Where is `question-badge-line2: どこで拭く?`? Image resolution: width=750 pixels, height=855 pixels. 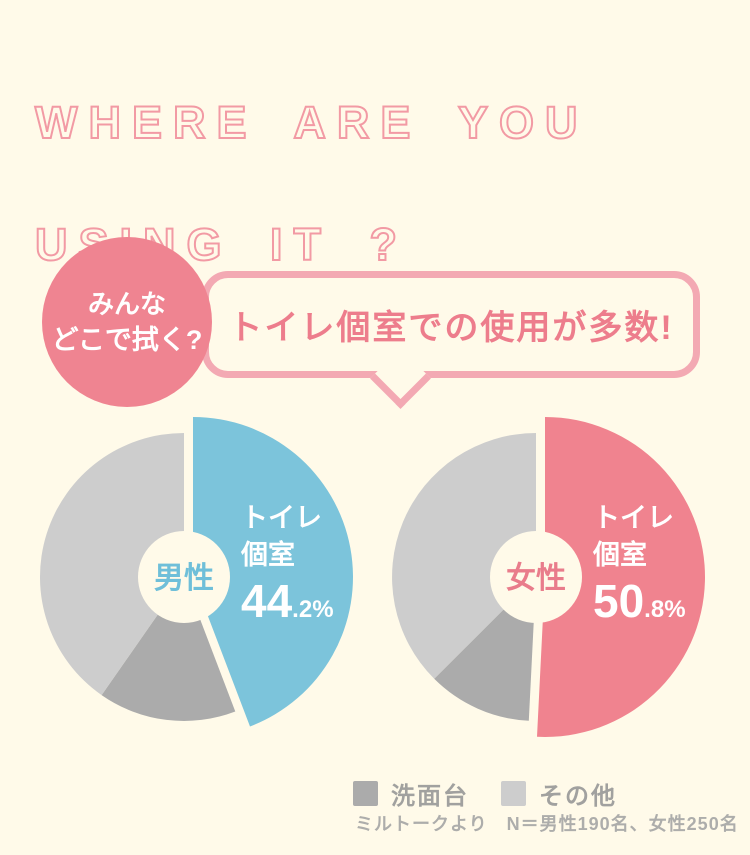
question-badge-line2: どこで拭く? is located at coordinates (127, 339).